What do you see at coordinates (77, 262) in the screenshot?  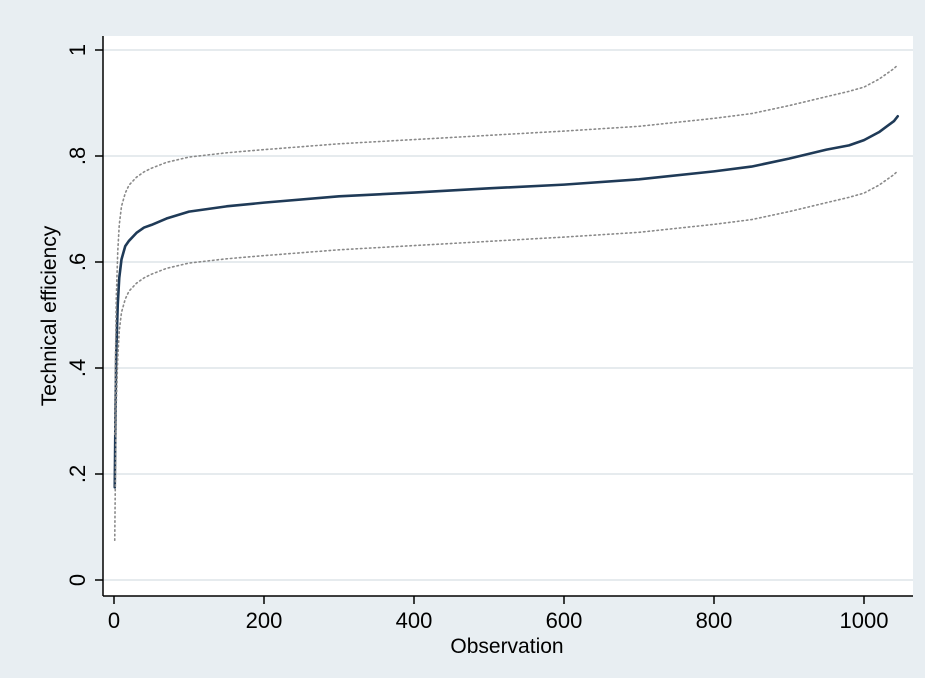 I see `y-tick-label: .6` at bounding box center [77, 262].